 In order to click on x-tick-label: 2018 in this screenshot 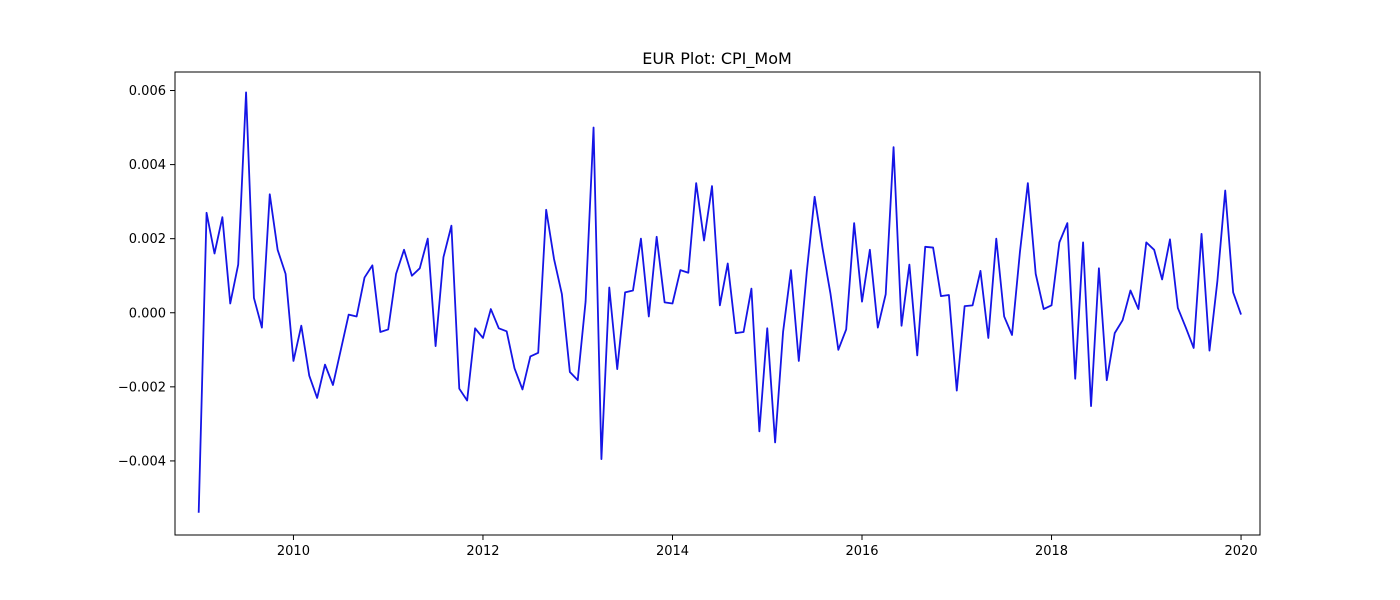, I will do `click(1051, 551)`.